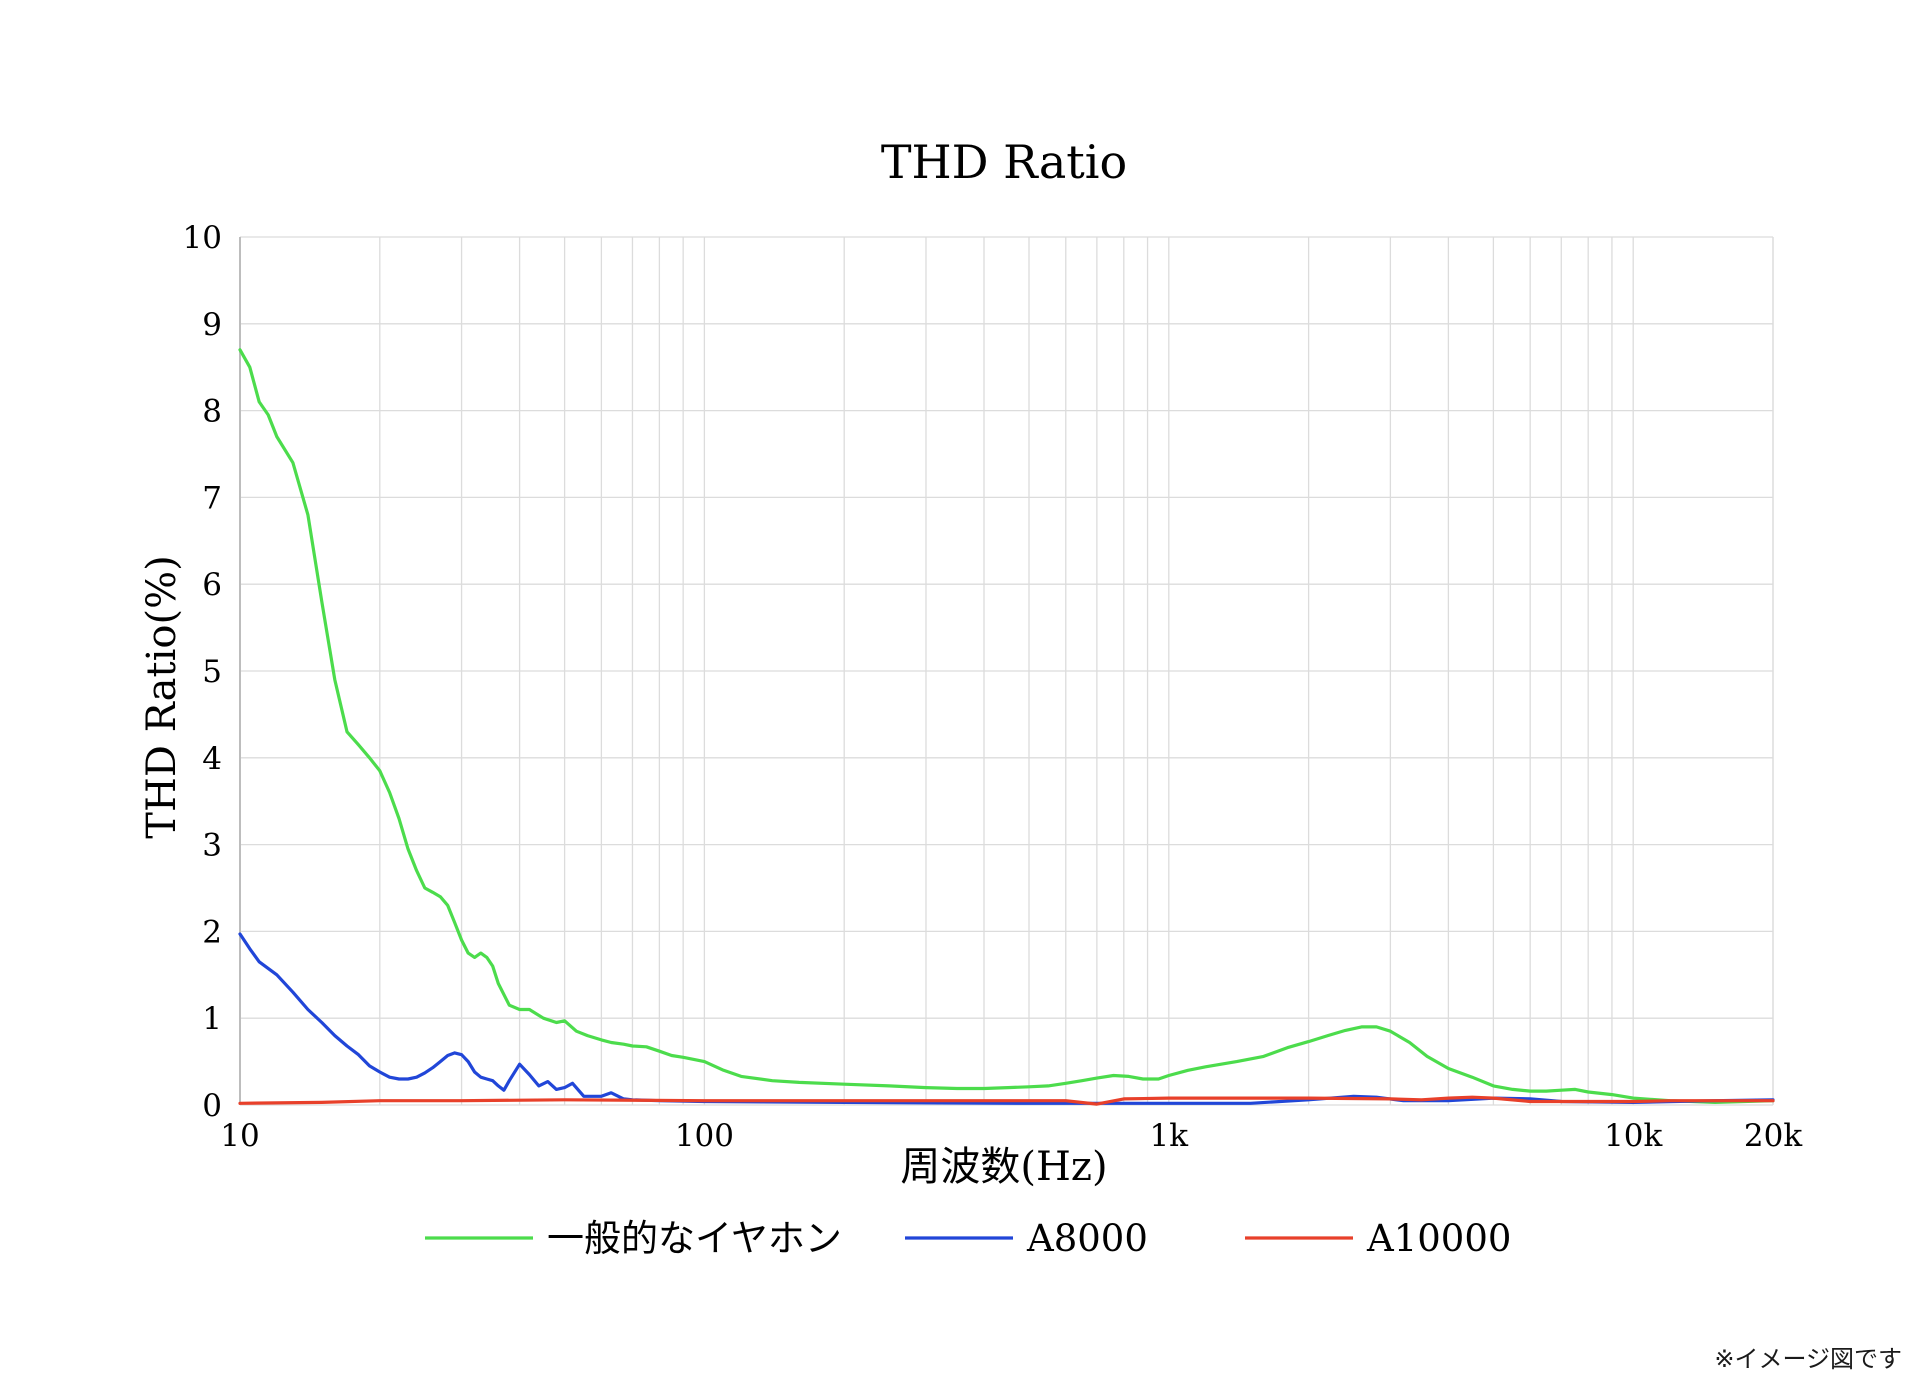 This screenshot has width=1920, height=1392. Describe the element at coordinates (212, 759) in the screenshot. I see `y-tick-label: 4` at that location.